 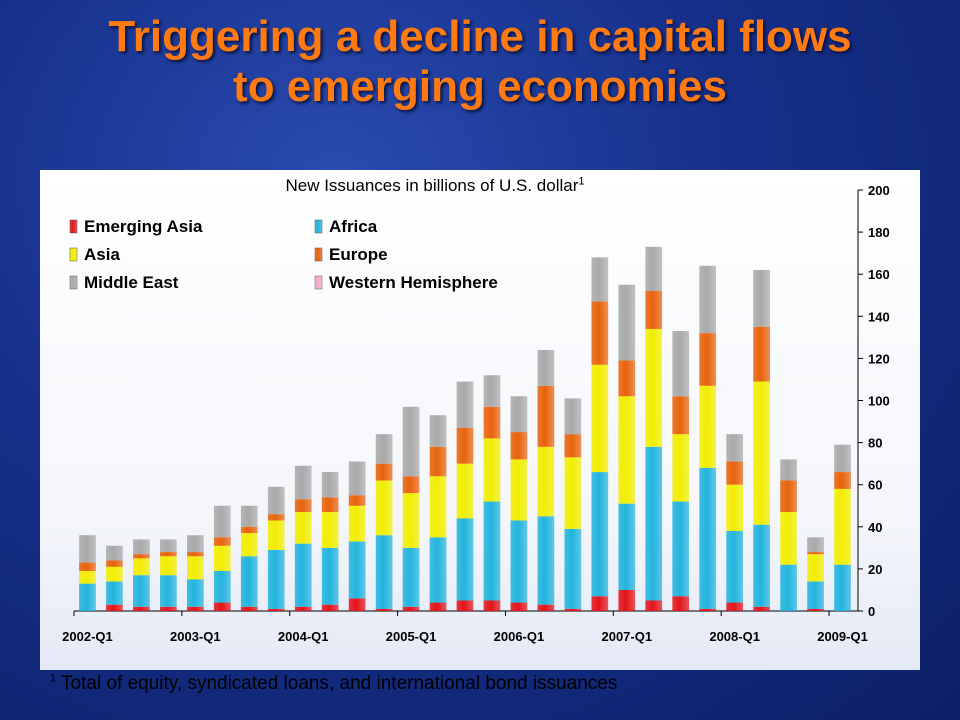 I want to click on x-tick-label: 2008-Q1, so click(x=734, y=636).